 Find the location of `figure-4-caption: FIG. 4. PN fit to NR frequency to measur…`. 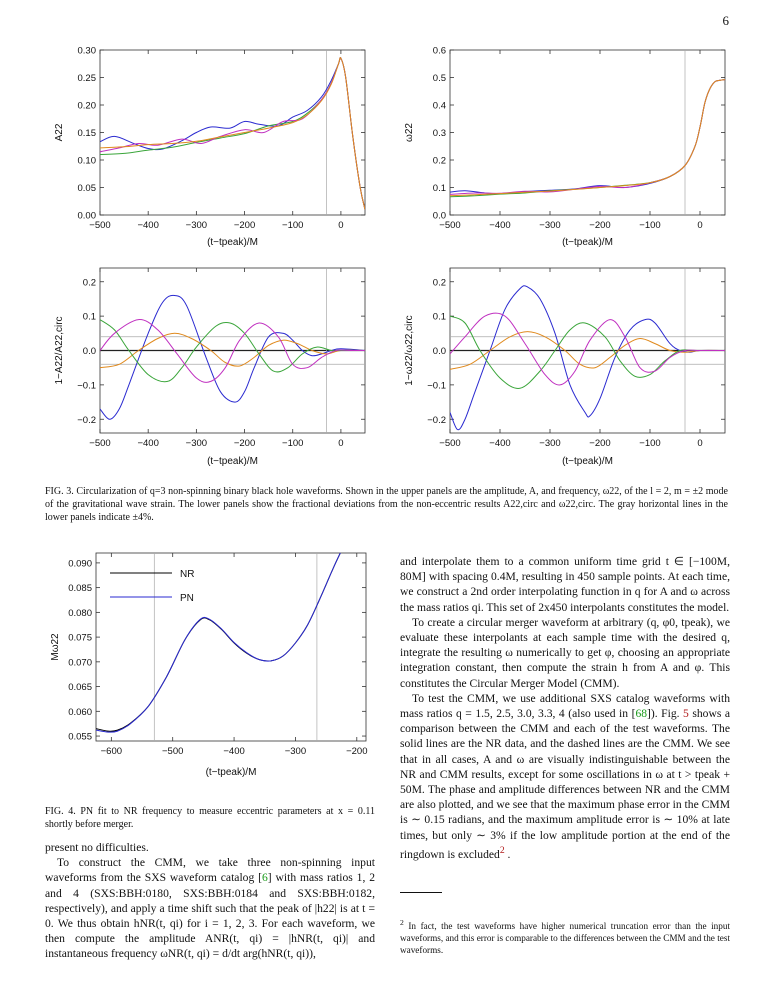

figure-4-caption: FIG. 4. PN fit to NR frequency to measur… is located at coordinates (210, 818).